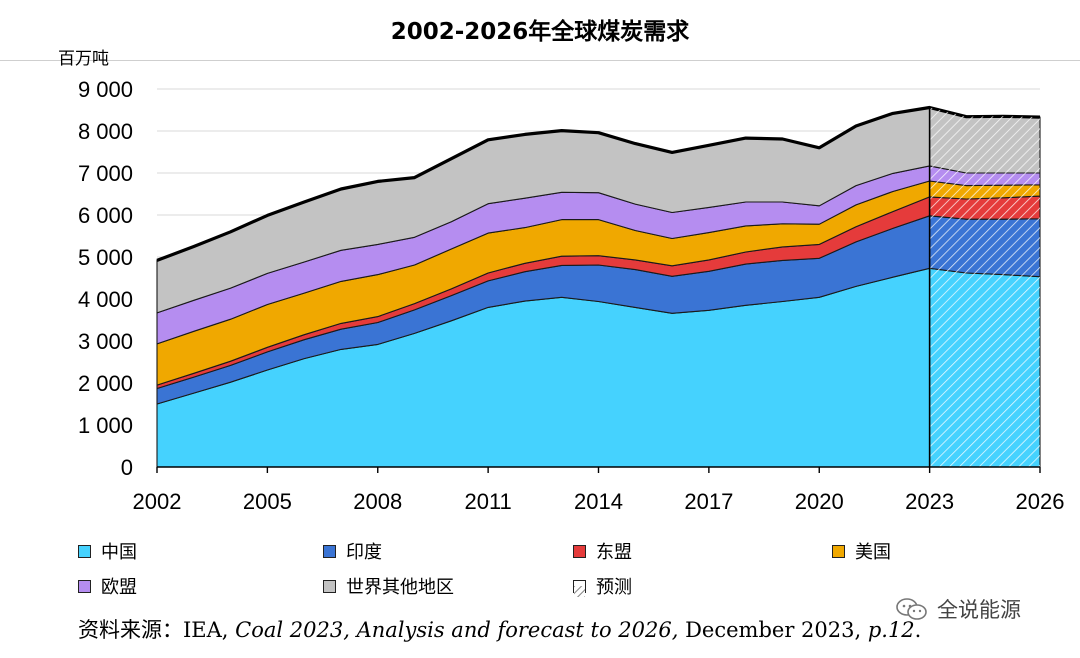  What do you see at coordinates (105, 173) in the screenshot?
I see `y-tick-label: 7 000` at bounding box center [105, 173].